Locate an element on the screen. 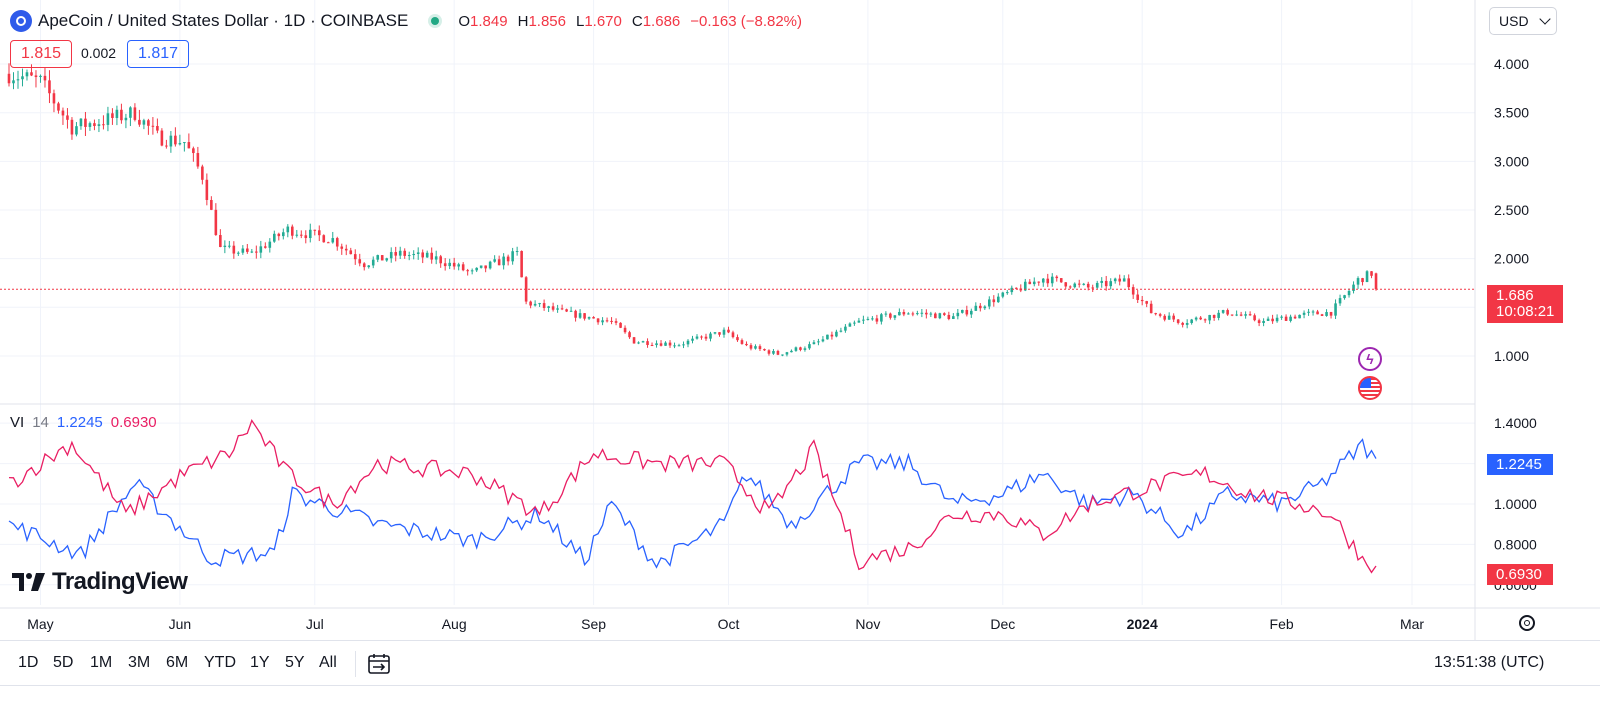 This screenshot has height=701, width=1600. utc-clock: 13:51:38 (UTC) is located at coordinates (1489, 662).